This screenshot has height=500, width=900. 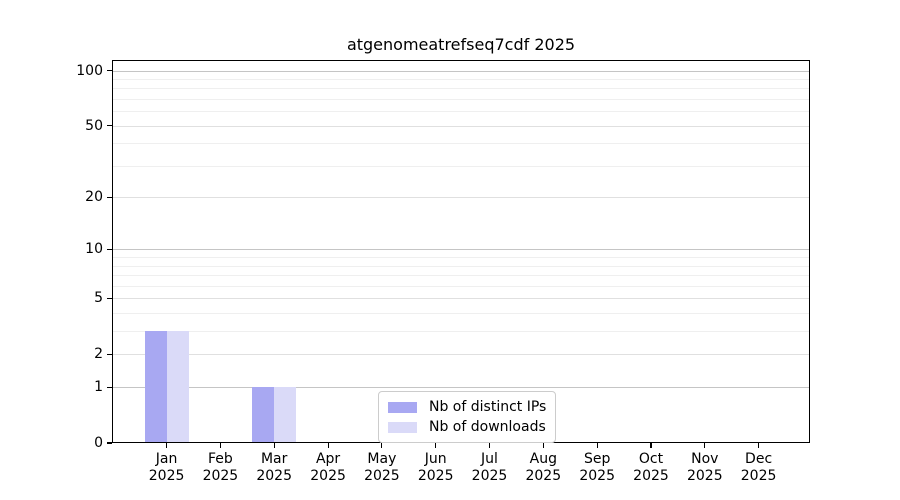 I want to click on x-tick-jun, so click(x=436, y=445).